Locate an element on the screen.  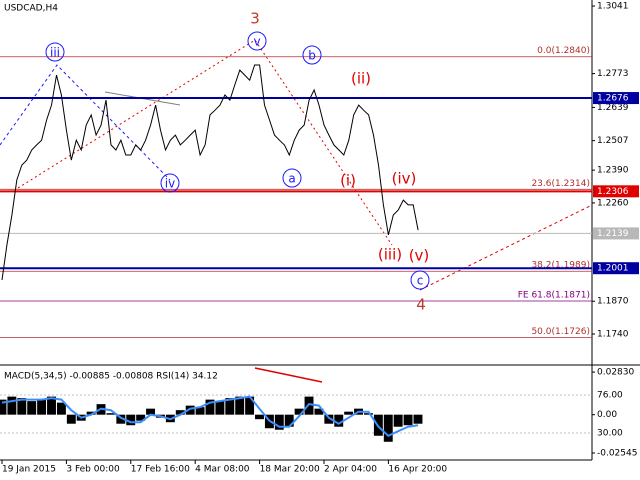
fib-label: 0.0(1.2840) is located at coordinates (563, 51).